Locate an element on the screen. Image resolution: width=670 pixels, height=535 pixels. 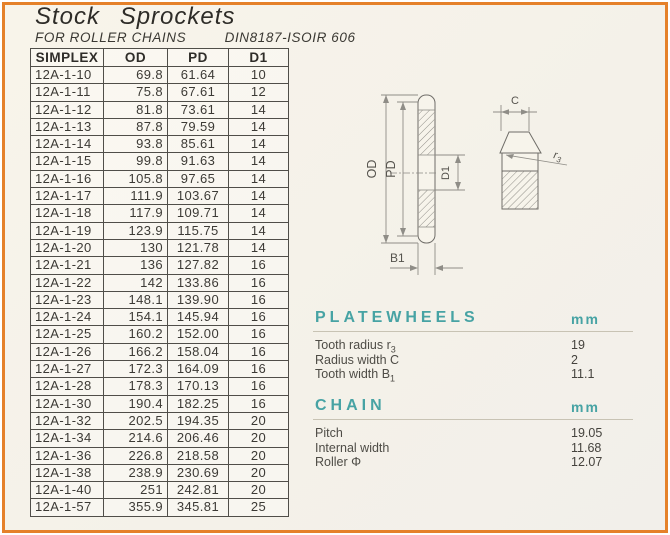
table-cell: 218.58 is located at coordinates (198, 455).